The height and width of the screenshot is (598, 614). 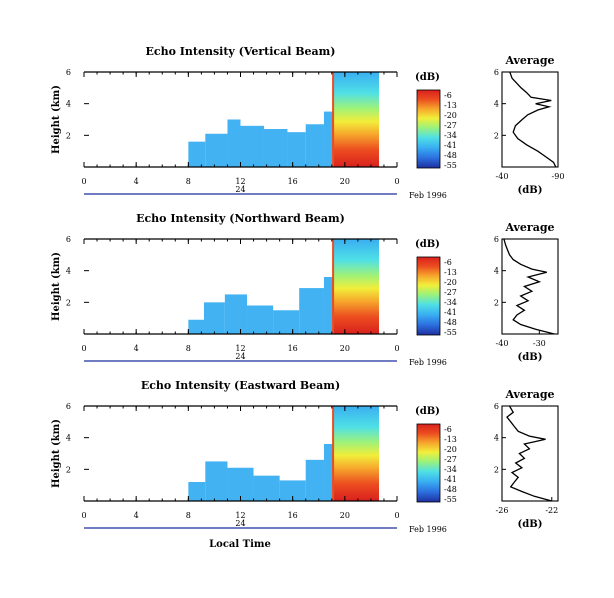 I want to click on colorbar-tick-label: -48, so click(x=450, y=322).